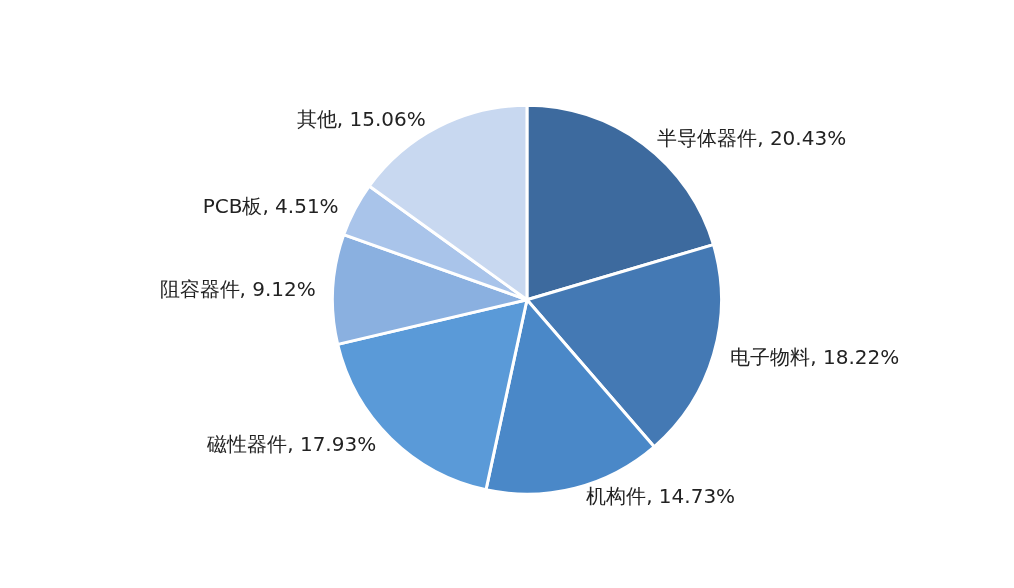 The width and height of the screenshot is (1014, 588). Describe the element at coordinates (361, 119) in the screenshot. I see `slice-label: 其他, 15.06%` at that location.